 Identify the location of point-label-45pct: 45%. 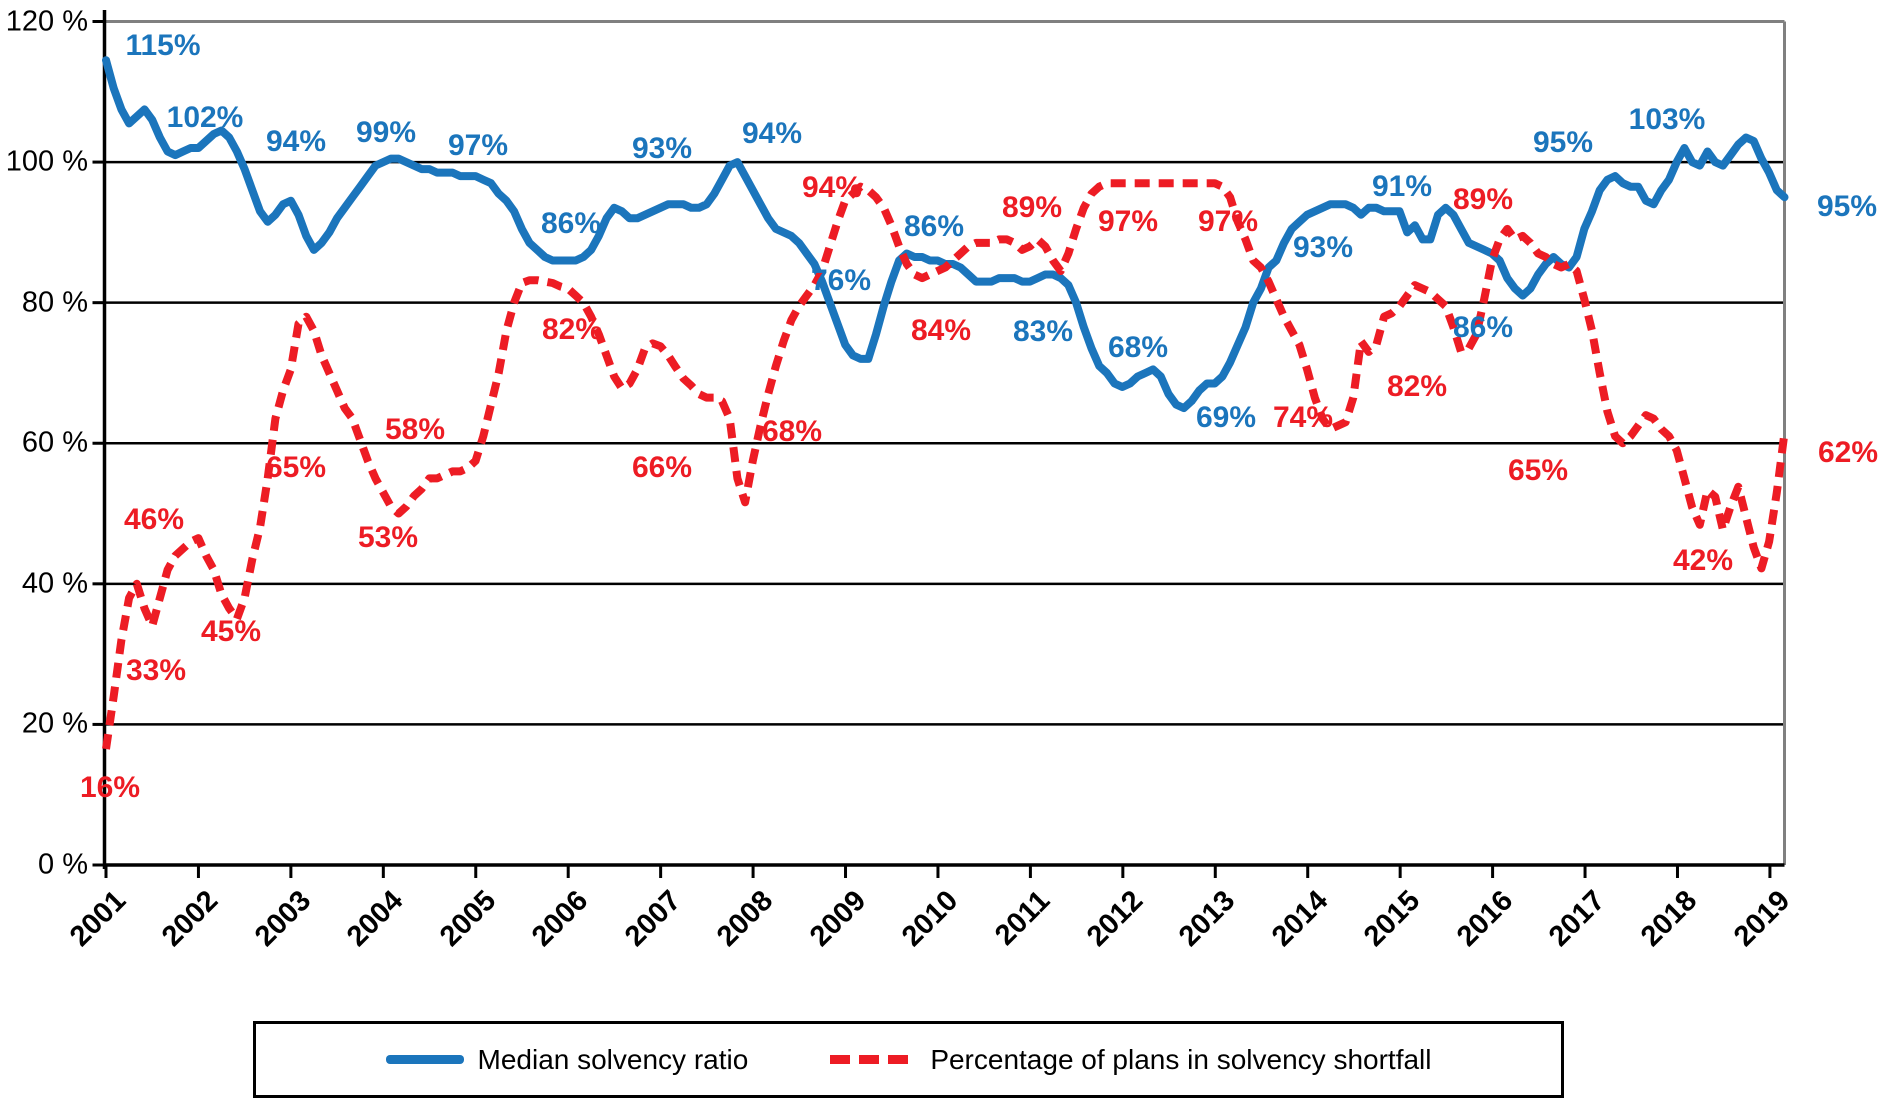
(231, 631).